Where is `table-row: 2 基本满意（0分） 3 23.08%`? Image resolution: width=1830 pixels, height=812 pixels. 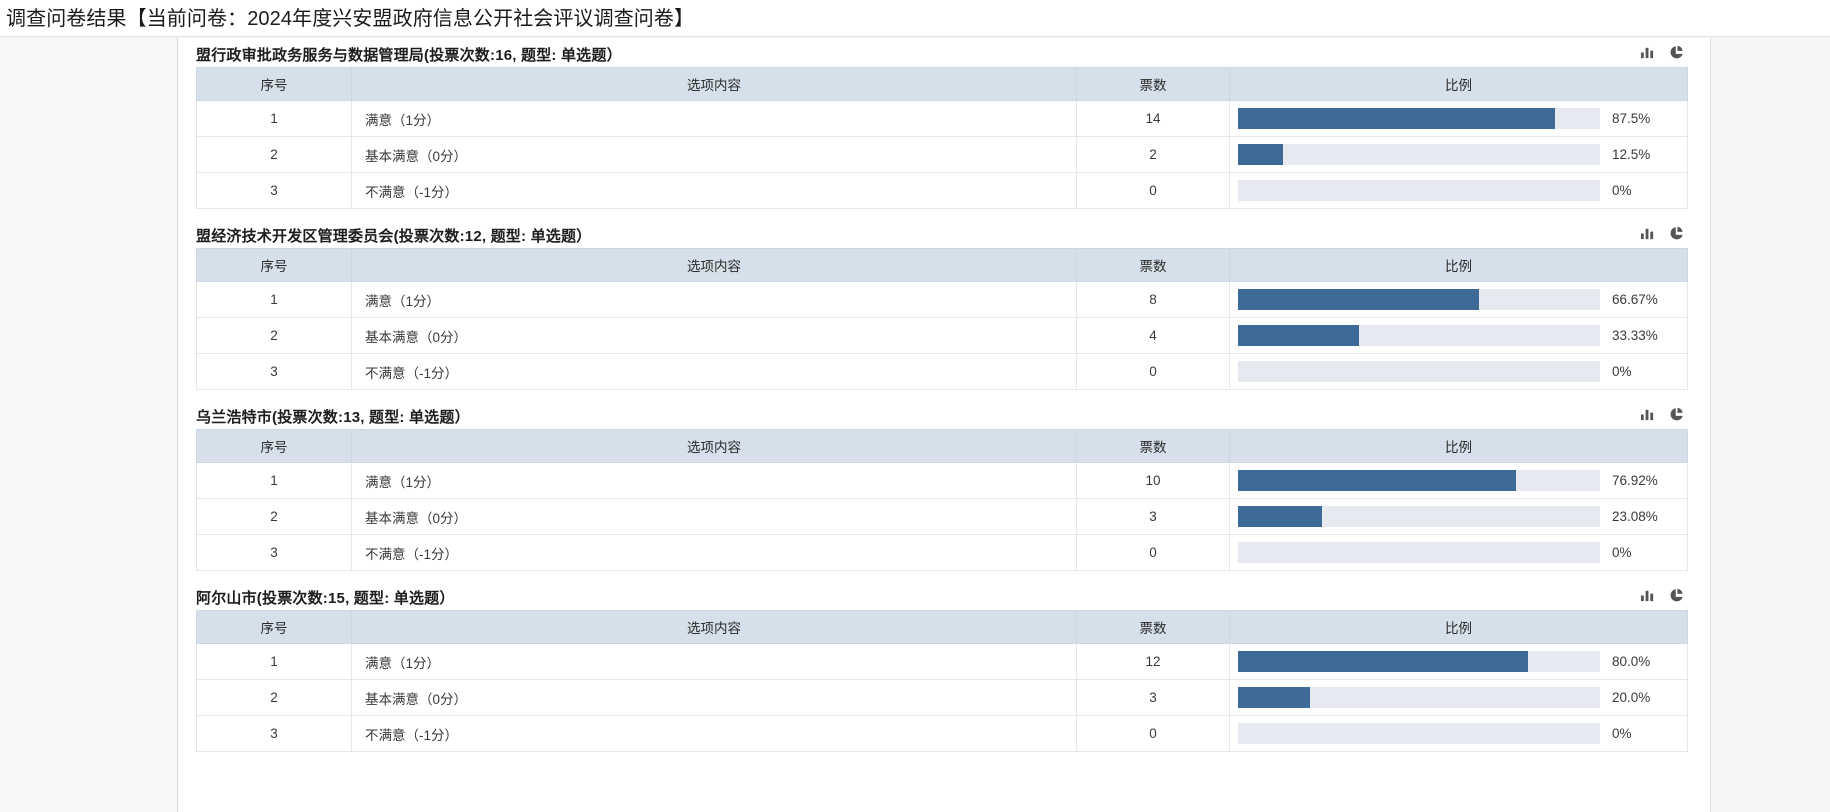
table-row: 2 基本满意（0分） 3 23.08% is located at coordinates (942, 516).